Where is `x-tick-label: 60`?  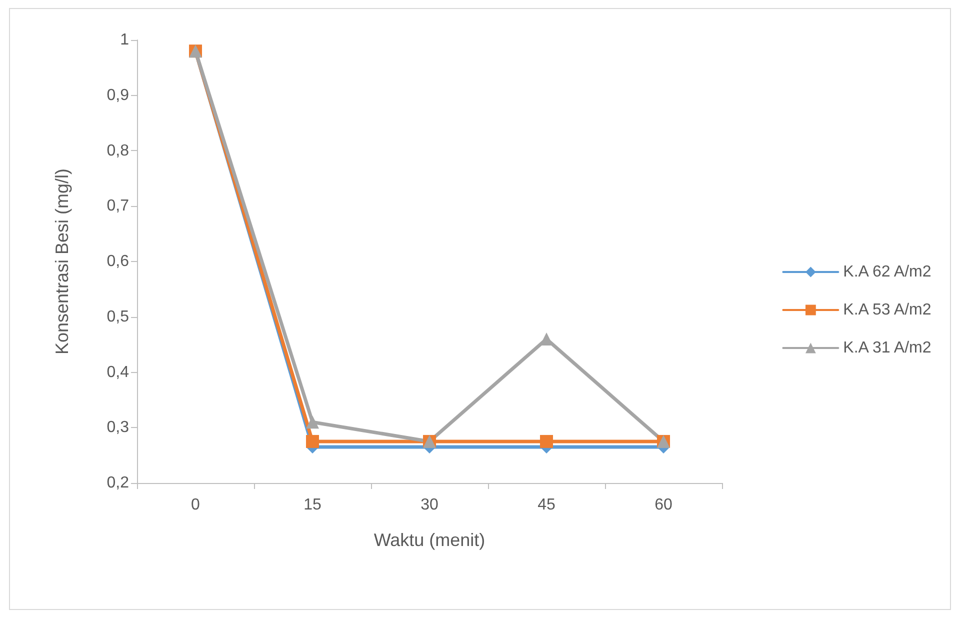 x-tick-label: 60 is located at coordinates (663, 505).